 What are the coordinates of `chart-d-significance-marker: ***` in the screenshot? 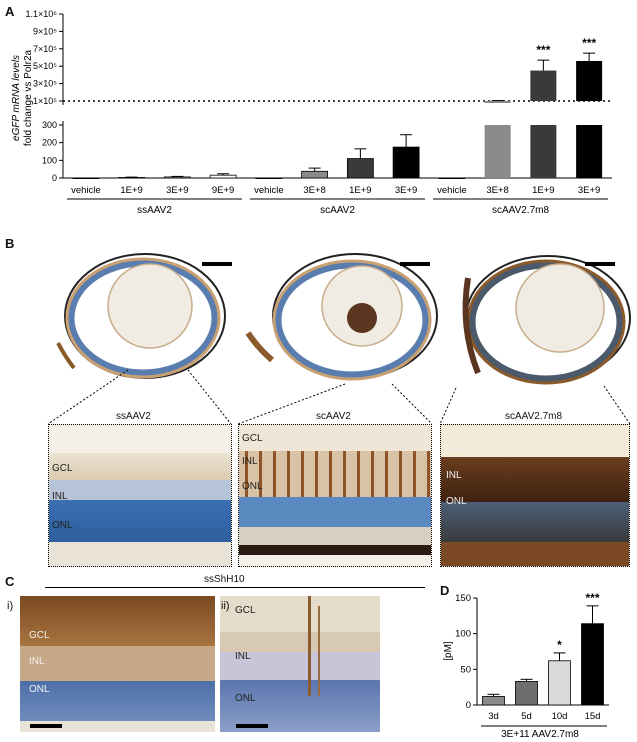 It's located at (592, 598).